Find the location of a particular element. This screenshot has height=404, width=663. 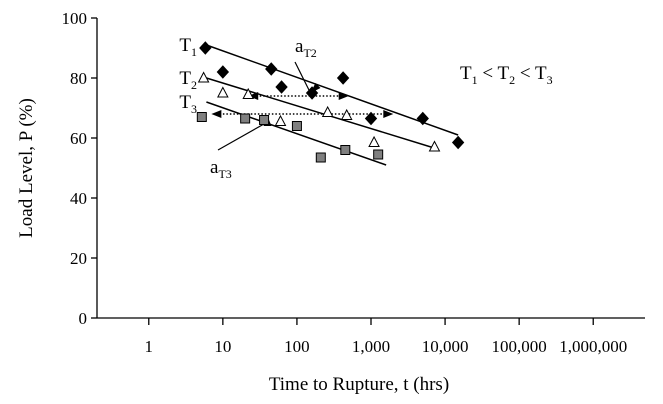

series-label: T2 is located at coordinates (188, 80).